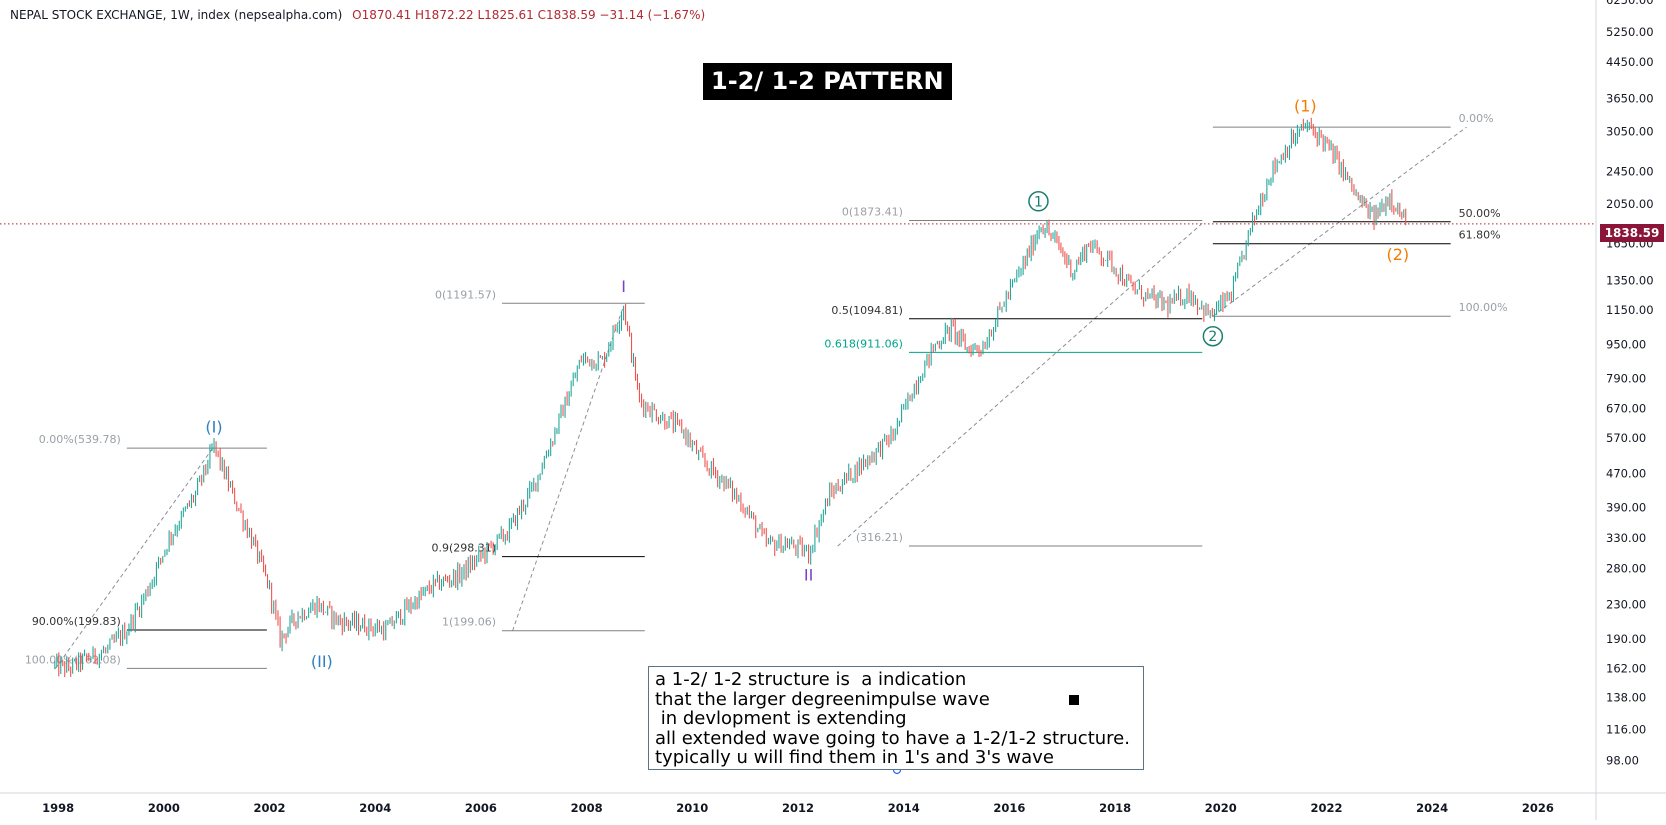  What do you see at coordinates (375, 808) in the screenshot?
I see `time-tick-label: 2004` at bounding box center [375, 808].